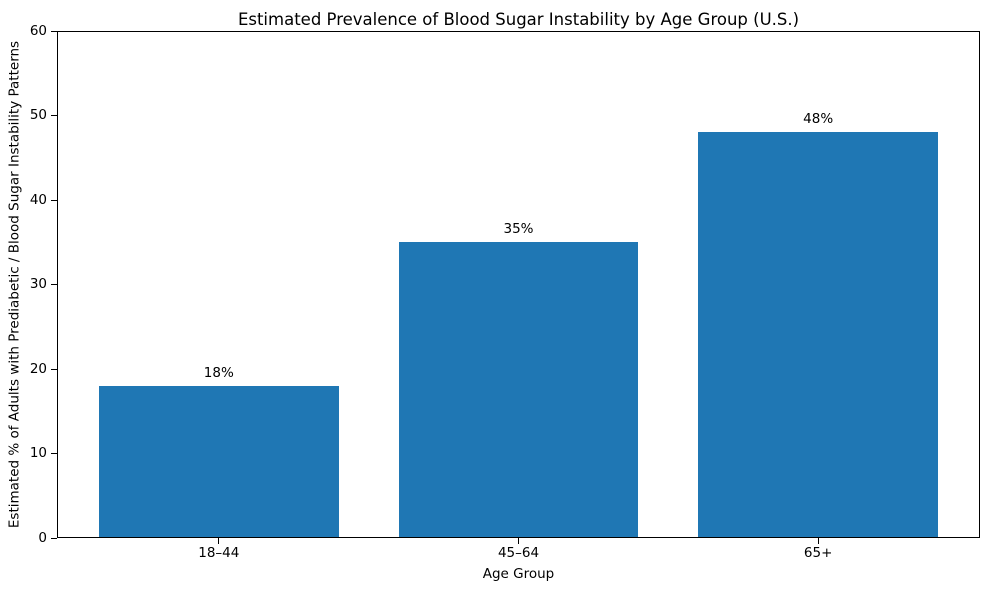 Image resolution: width=989 pixels, height=590 pixels. Describe the element at coordinates (518, 574) in the screenshot. I see `x-axis-label: Age Group` at that location.